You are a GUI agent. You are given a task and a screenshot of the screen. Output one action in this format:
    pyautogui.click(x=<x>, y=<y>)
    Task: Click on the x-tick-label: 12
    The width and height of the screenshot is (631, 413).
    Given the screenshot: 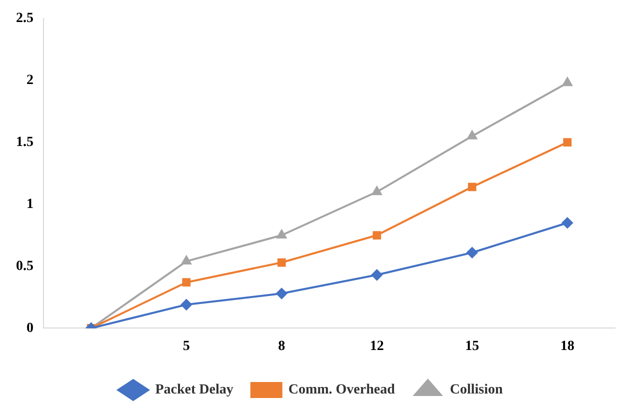 What is the action you would take?
    pyautogui.click(x=377, y=346)
    